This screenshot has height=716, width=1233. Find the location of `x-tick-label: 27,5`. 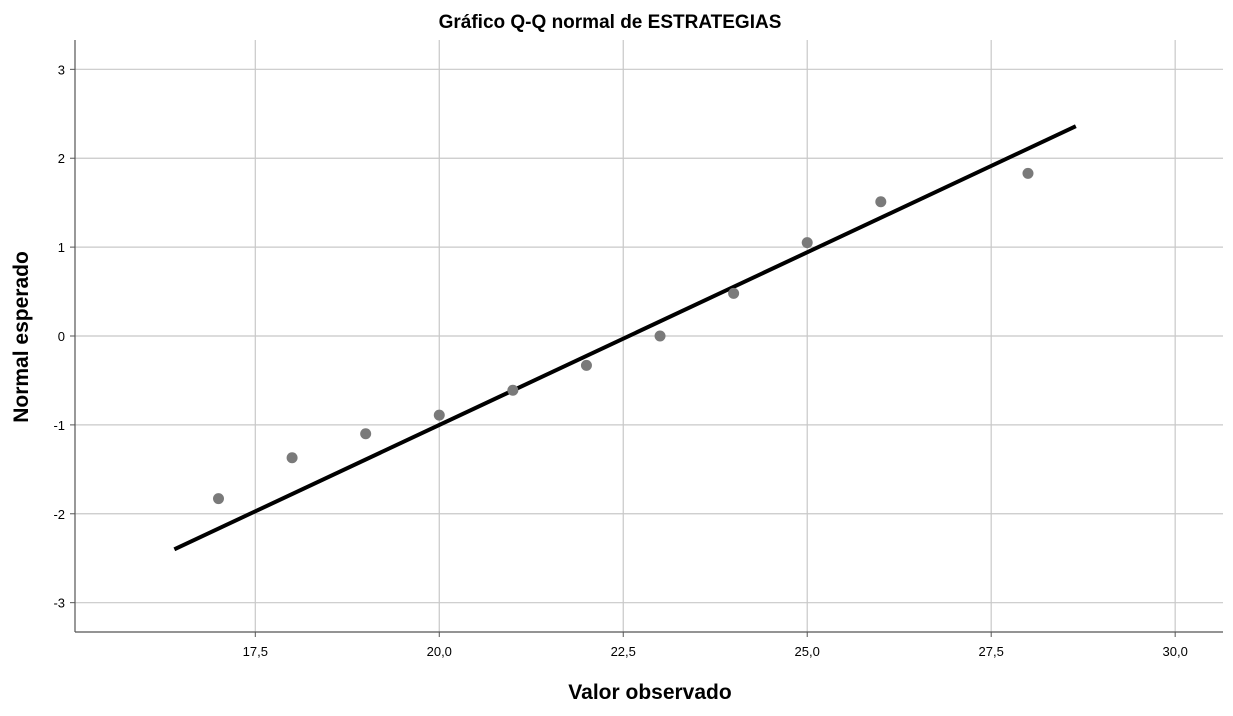

x-tick-label: 27,5 is located at coordinates (991, 651).